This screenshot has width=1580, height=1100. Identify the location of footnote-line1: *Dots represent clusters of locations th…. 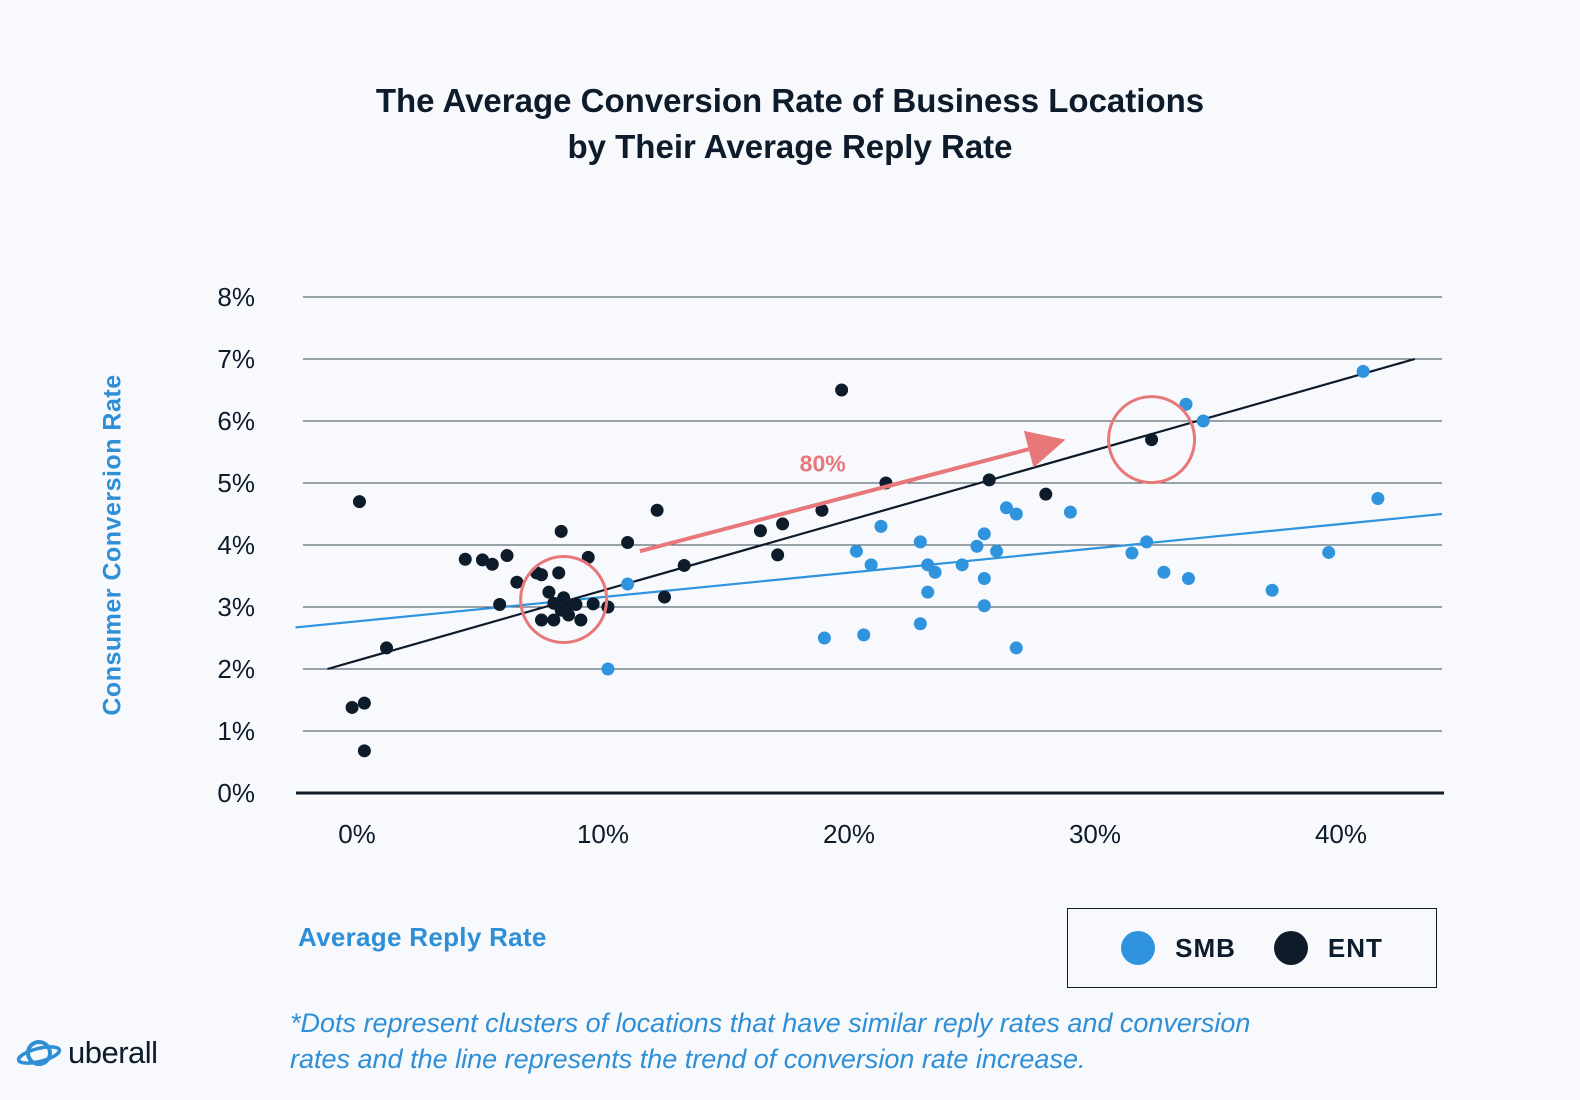
(770, 1023).